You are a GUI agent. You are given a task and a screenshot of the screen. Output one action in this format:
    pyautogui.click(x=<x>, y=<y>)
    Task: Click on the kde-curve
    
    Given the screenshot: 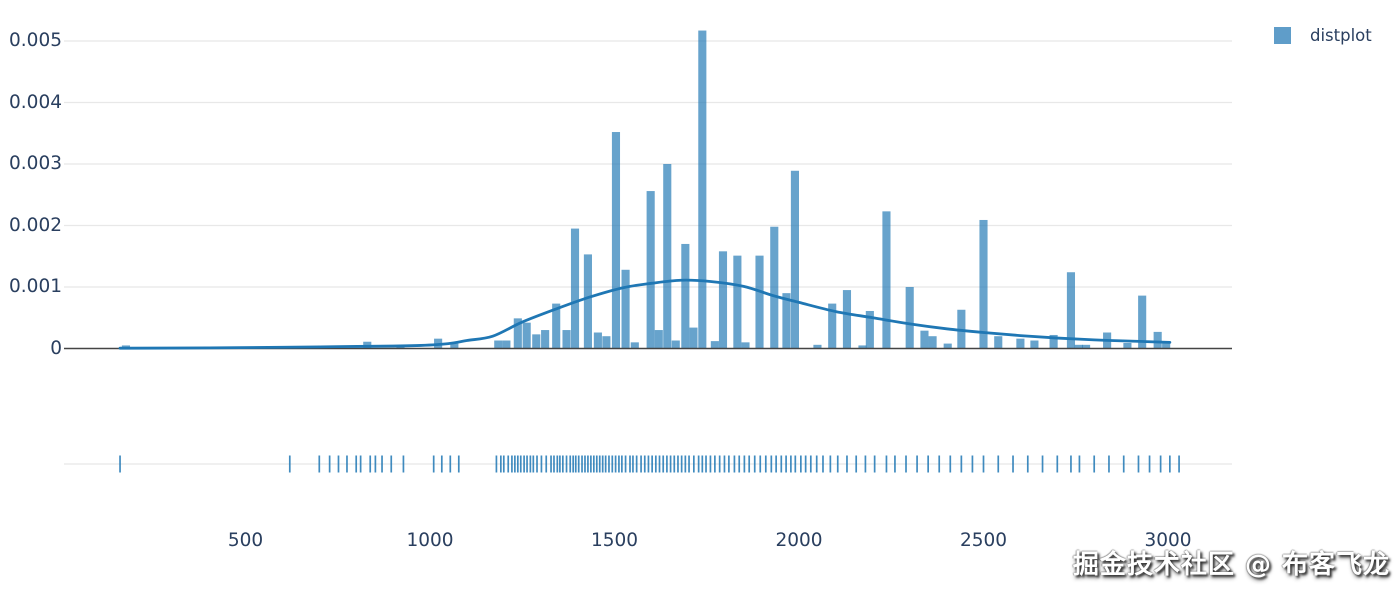 What is the action you would take?
    pyautogui.click(x=645, y=314)
    